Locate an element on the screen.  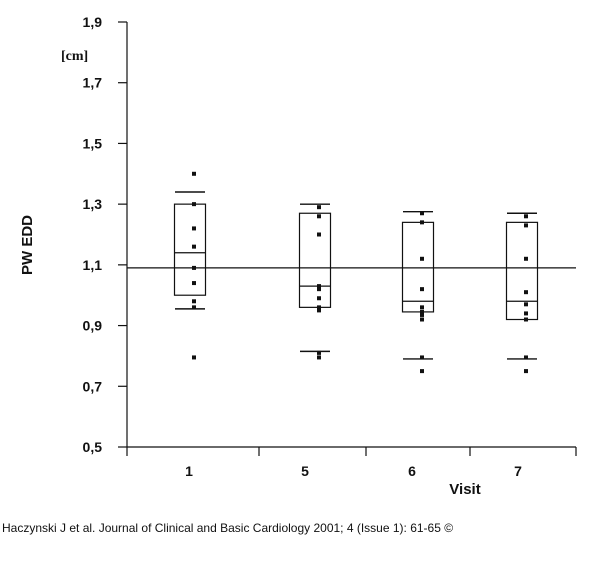
x-tick-label: 6 is located at coordinates (412, 471).